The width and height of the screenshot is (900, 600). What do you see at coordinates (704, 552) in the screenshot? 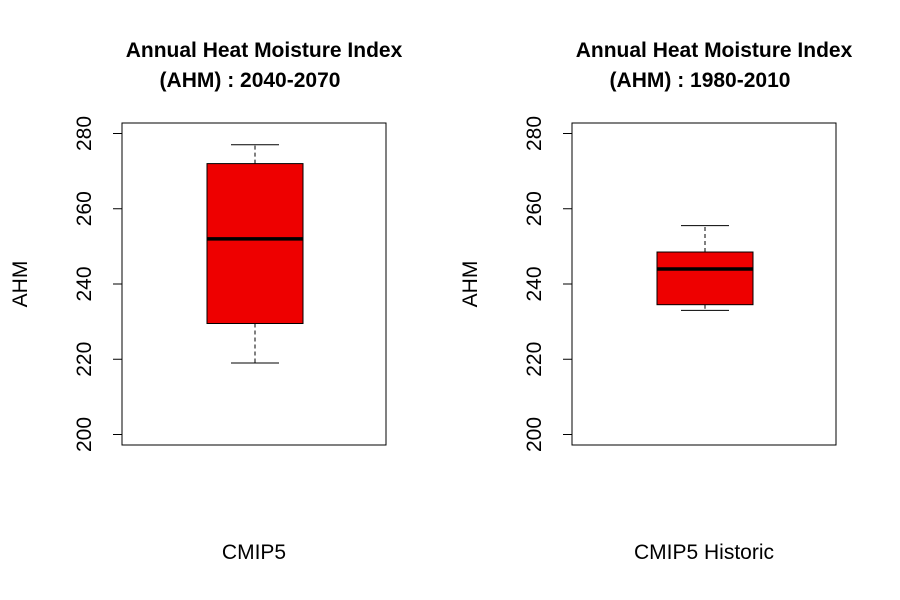
I see `x-axis-label: CMIP5 Historic` at bounding box center [704, 552].